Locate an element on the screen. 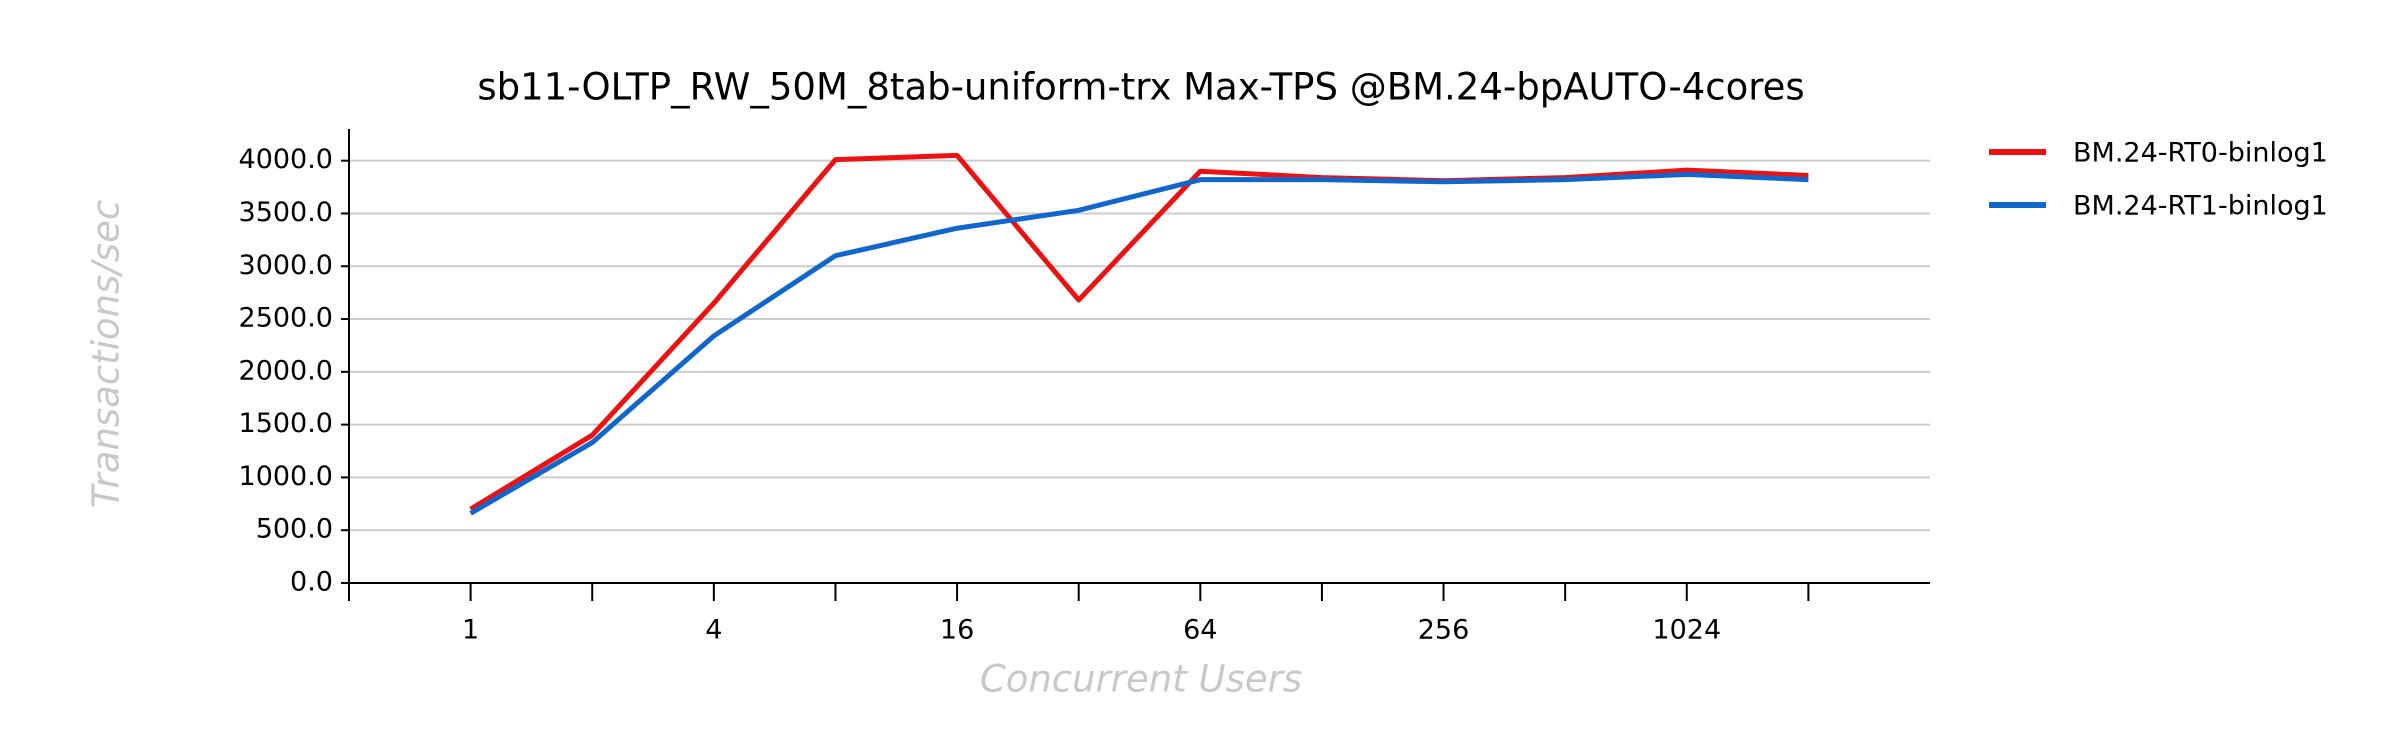 This screenshot has height=748, width=2400. x-tick-label: 4 is located at coordinates (713, 630).